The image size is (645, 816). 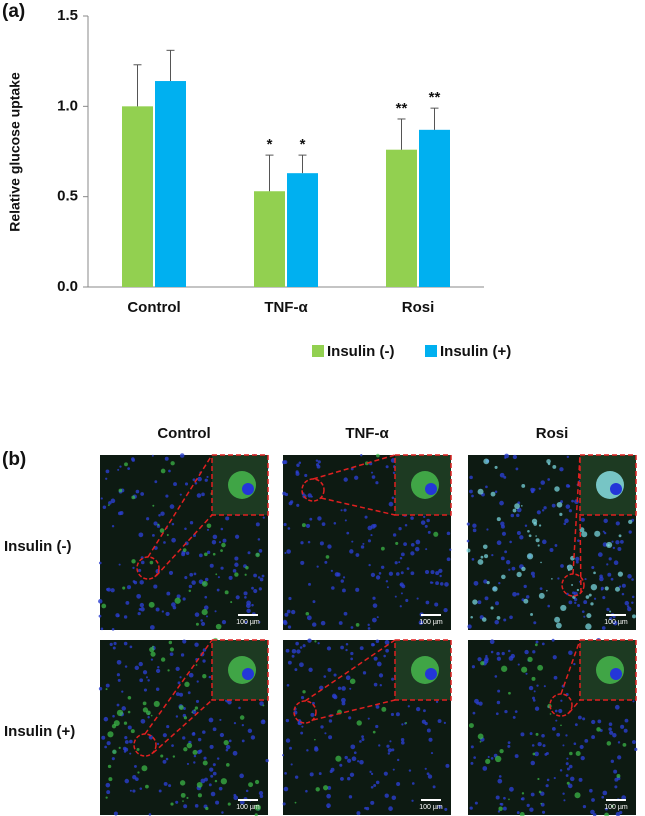 What do you see at coordinates (431, 489) in the screenshot?
I see `inset-nucleus` at bounding box center [431, 489].